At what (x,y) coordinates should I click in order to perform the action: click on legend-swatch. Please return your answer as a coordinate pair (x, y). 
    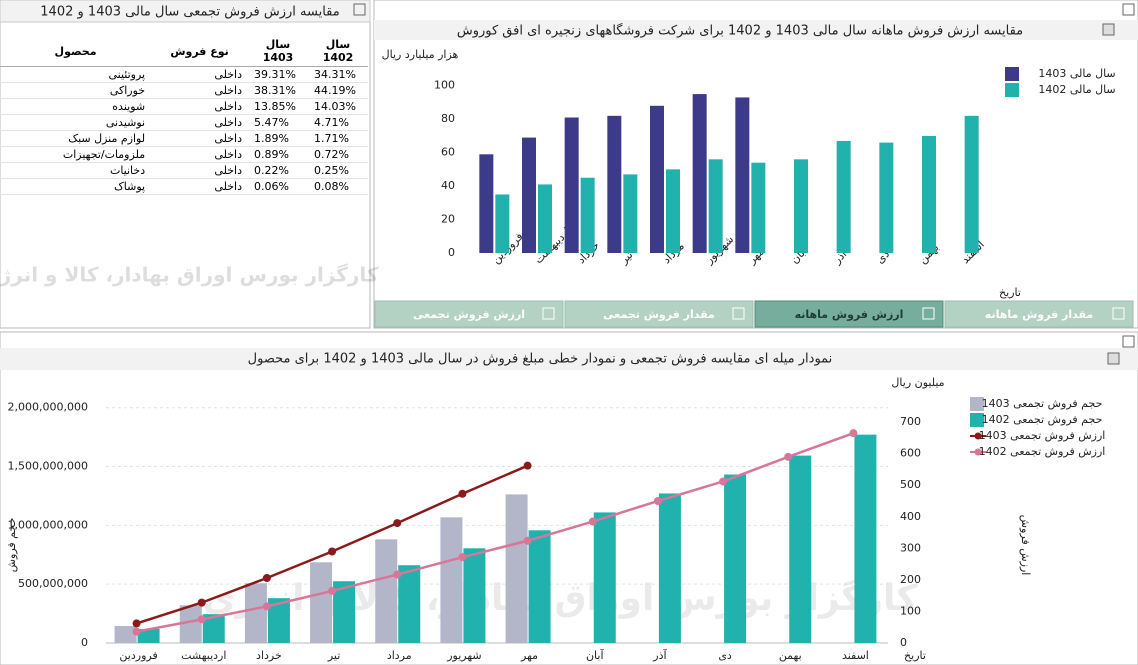
    Looking at the image, I should click on (977, 420).